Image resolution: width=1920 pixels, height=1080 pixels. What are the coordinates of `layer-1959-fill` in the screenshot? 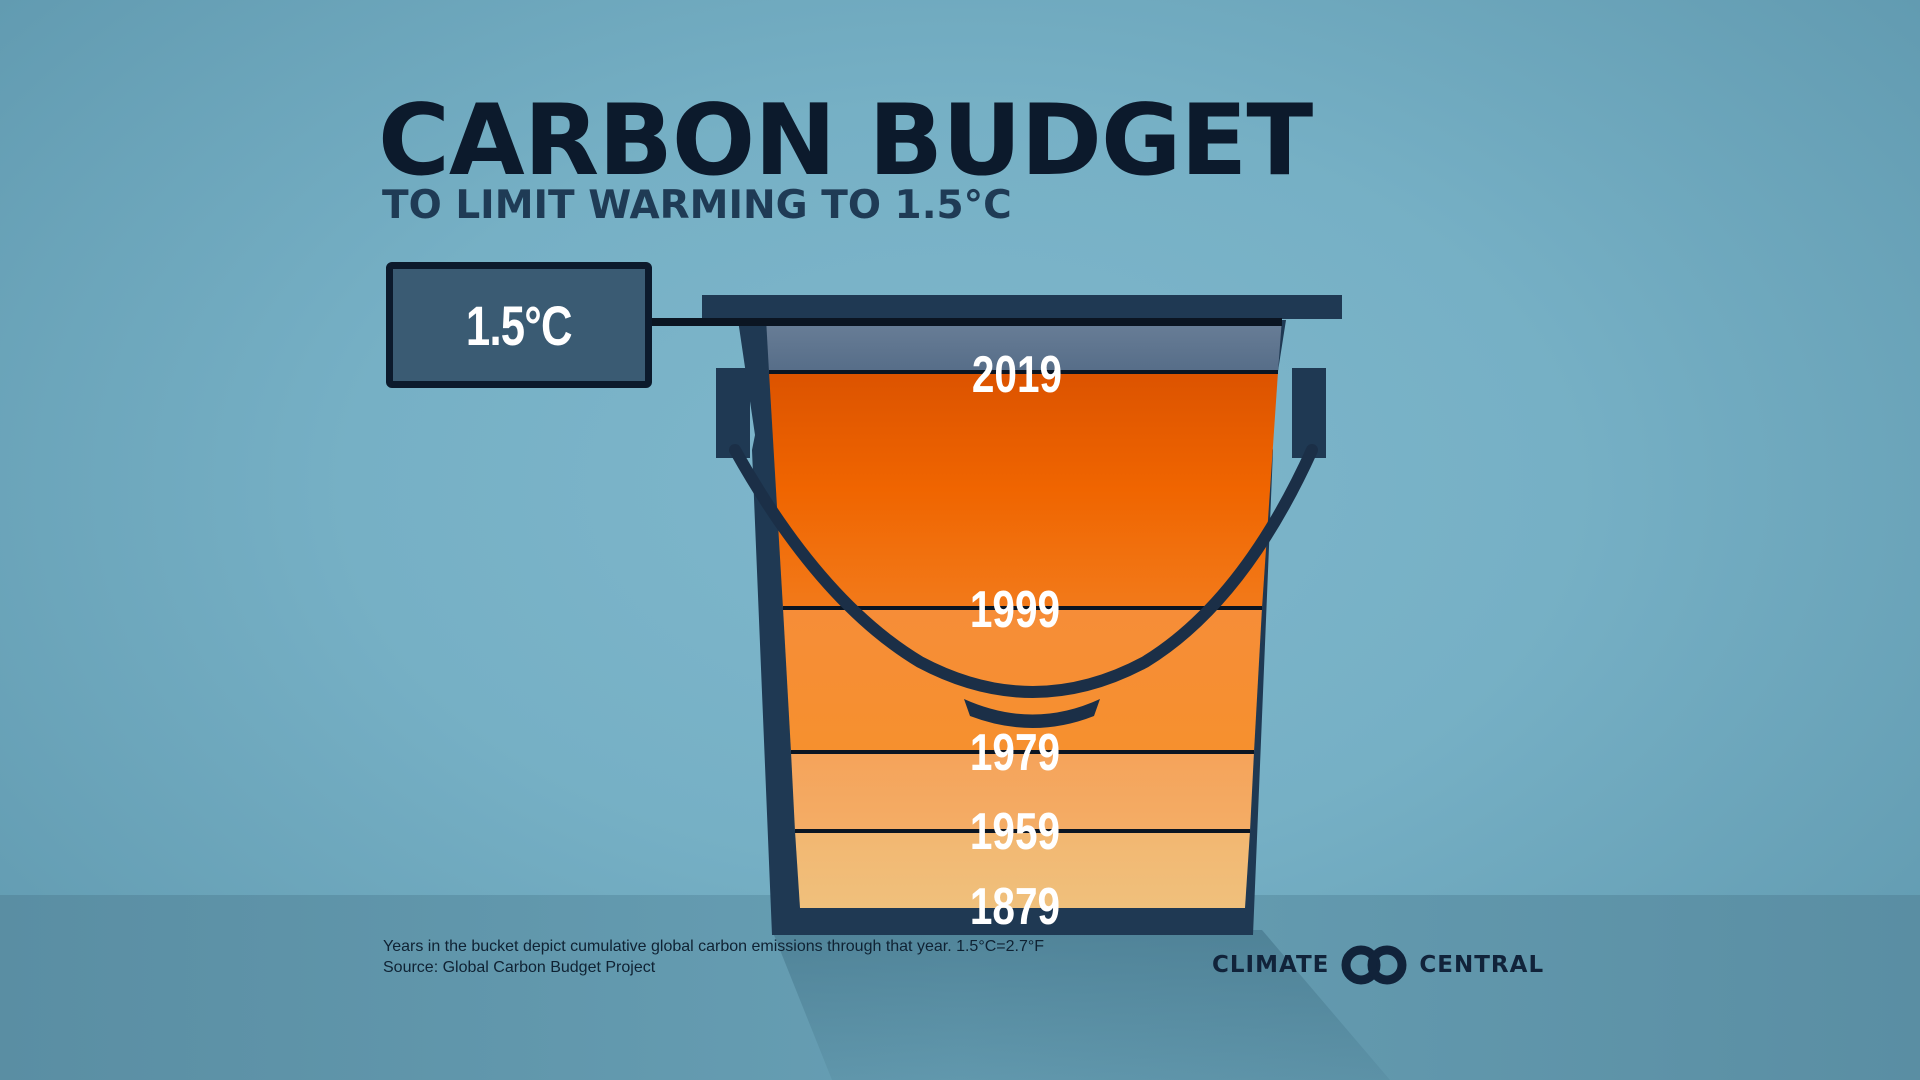 It's located at (1022, 791).